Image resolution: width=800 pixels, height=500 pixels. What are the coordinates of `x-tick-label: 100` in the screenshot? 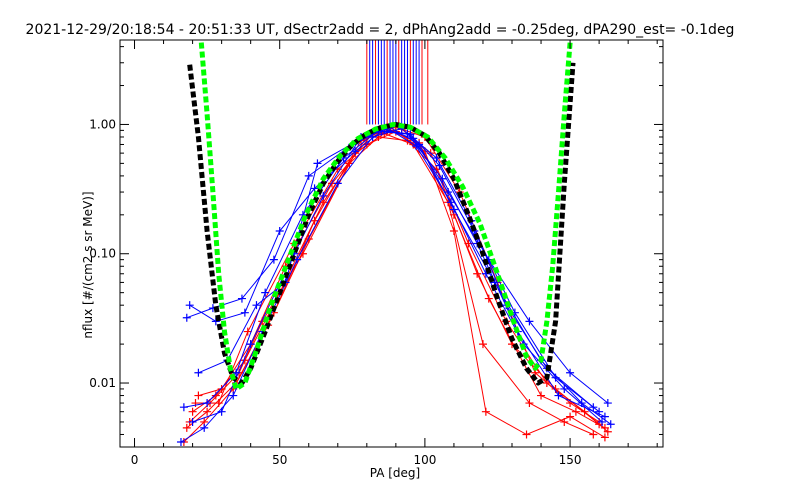 It's located at (424, 460).